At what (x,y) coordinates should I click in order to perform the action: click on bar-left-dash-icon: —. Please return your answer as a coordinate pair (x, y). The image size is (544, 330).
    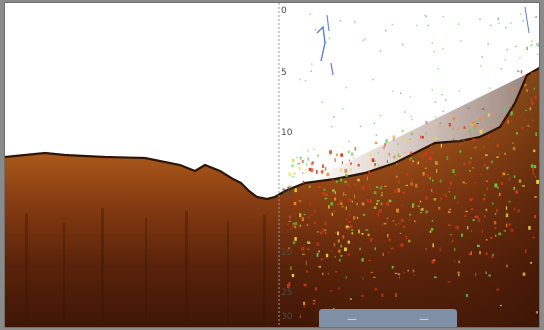
    Looking at the image, I should click on (352, 319).